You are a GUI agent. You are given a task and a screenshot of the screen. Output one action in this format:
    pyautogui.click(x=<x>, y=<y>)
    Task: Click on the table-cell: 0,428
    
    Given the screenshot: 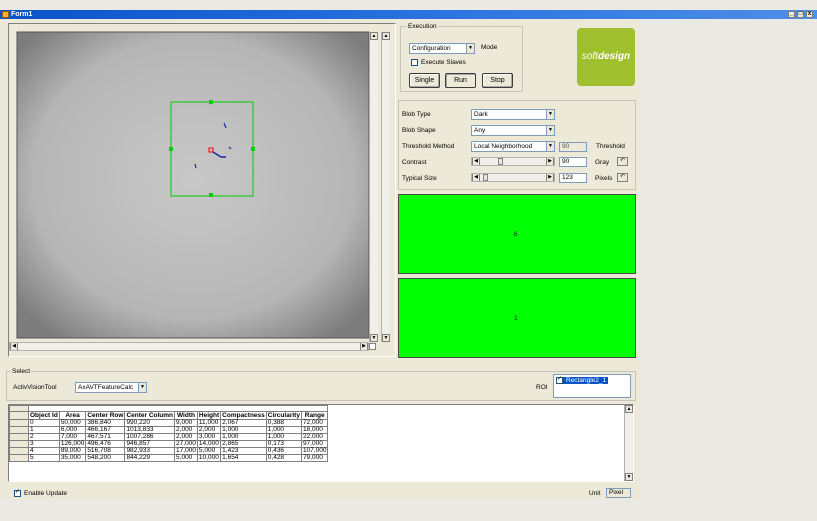 What is the action you would take?
    pyautogui.click(x=283, y=458)
    